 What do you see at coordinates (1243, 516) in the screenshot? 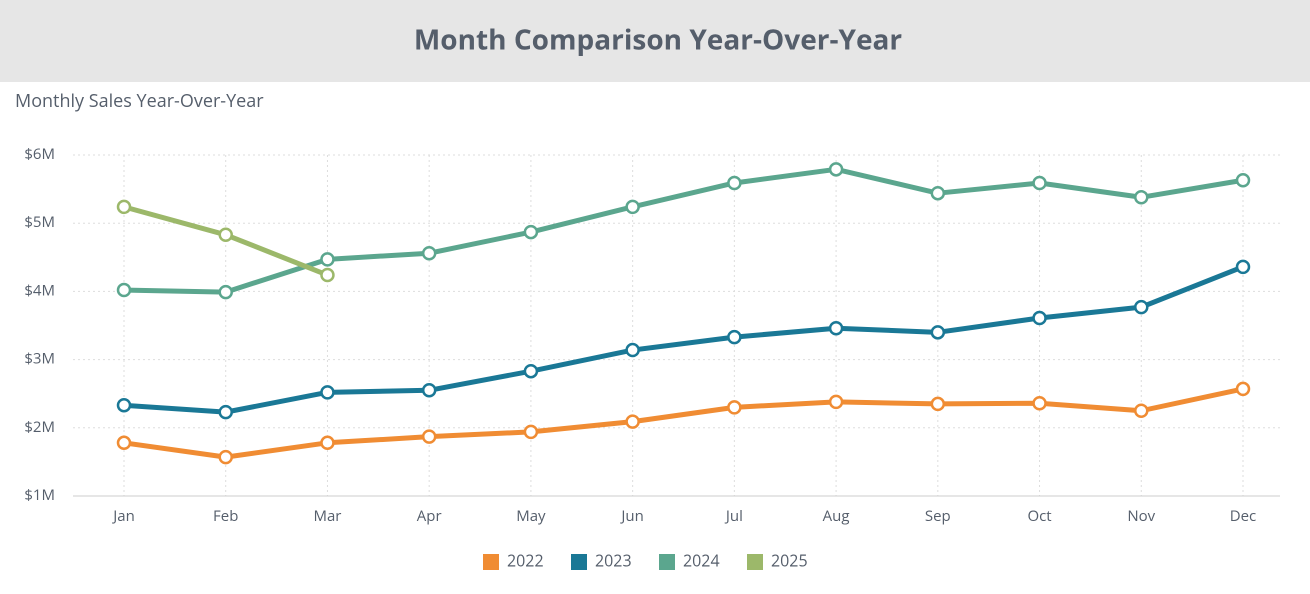
I see `x-tick-label: Dec` at bounding box center [1243, 516].